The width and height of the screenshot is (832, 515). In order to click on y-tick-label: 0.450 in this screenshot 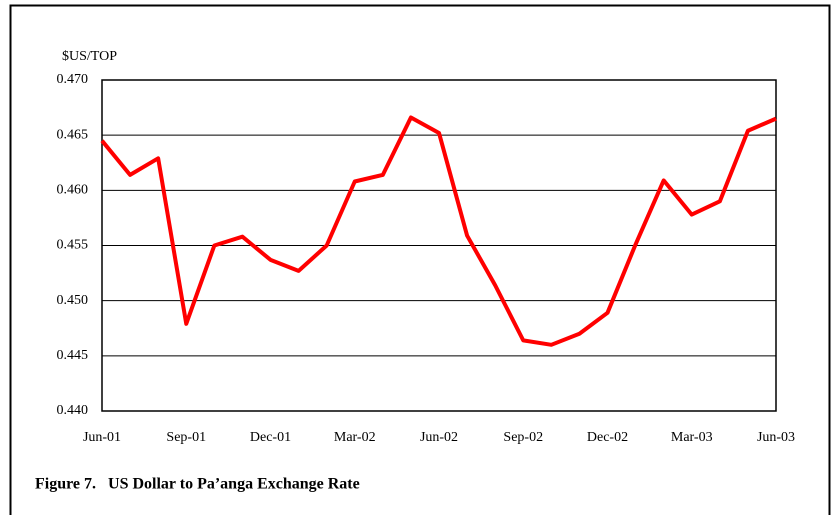, I will do `click(73, 300)`.